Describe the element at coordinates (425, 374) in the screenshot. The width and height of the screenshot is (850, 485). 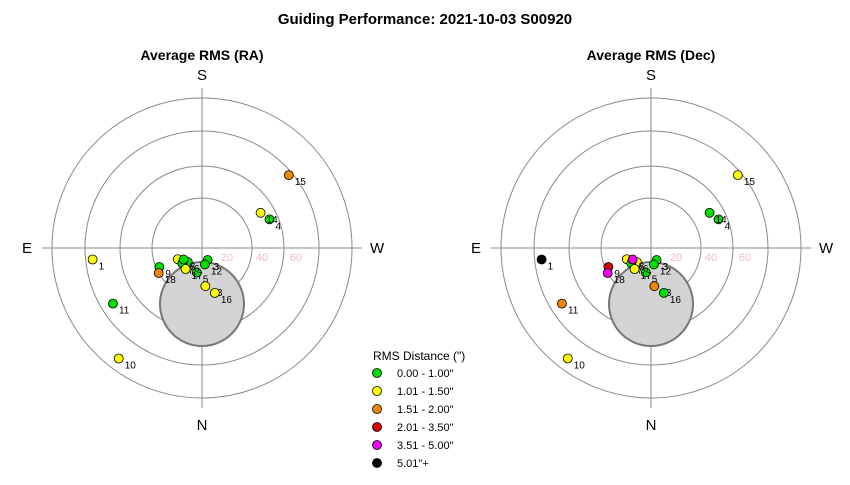
I see `legend-label: 0.00 - 1.00"` at that location.